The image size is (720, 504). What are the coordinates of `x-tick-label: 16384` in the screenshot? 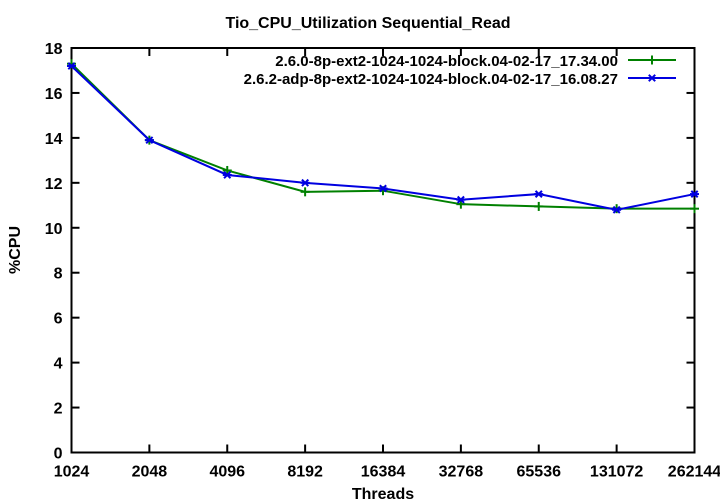 It's located at (383, 472).